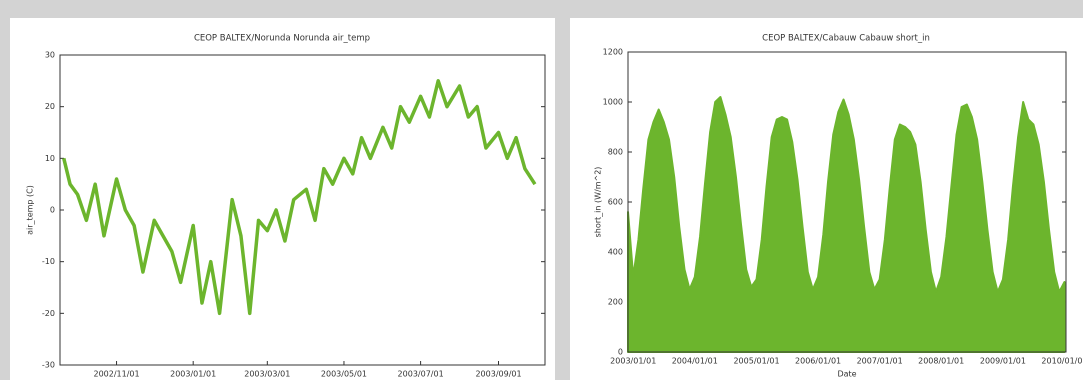  I want to click on x-tick-label: 2005/01/01, so click(756, 361).